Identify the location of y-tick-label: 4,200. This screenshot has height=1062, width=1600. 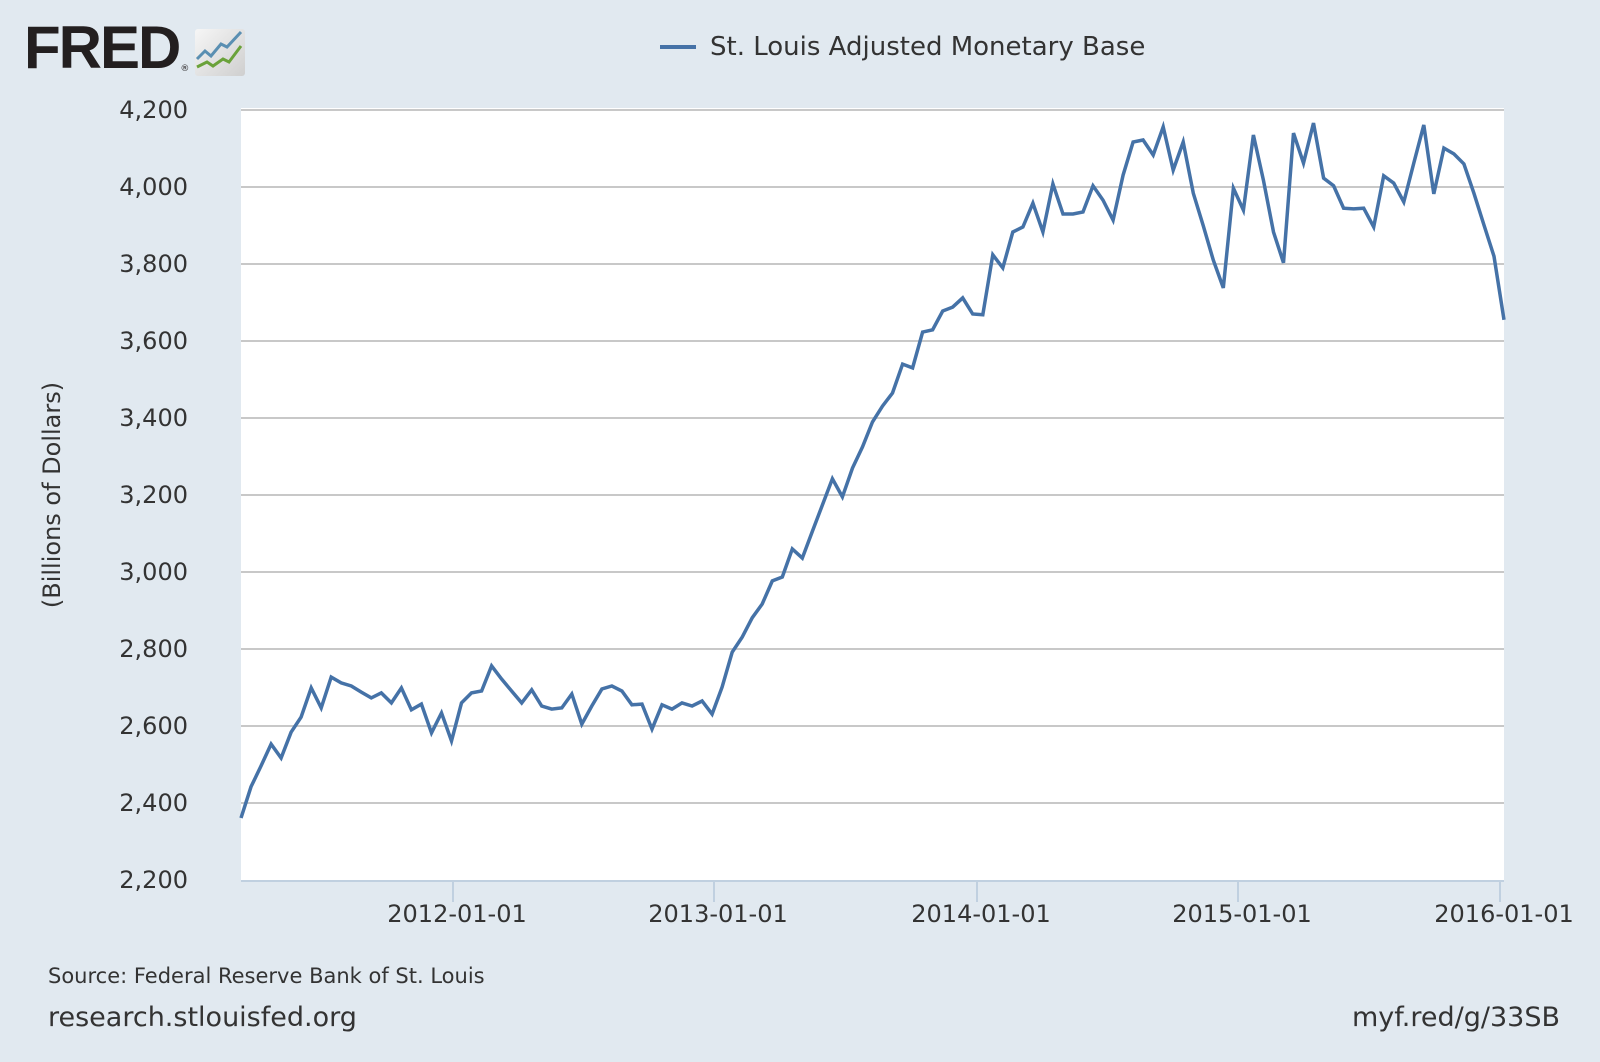
(153, 110).